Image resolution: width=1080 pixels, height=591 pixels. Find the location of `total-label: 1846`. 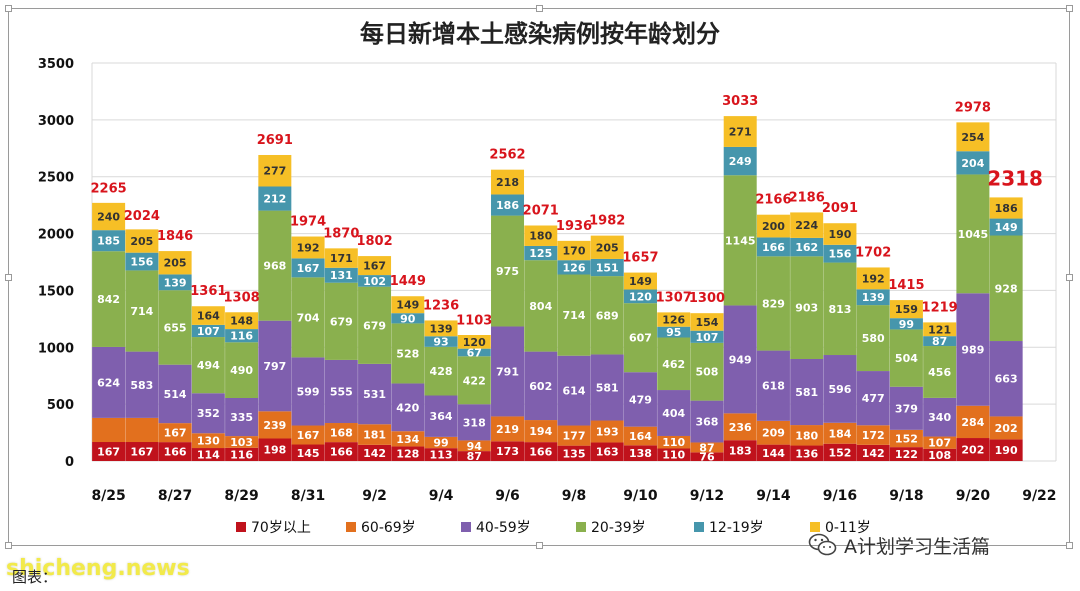

total-label: 1846 is located at coordinates (175, 236).